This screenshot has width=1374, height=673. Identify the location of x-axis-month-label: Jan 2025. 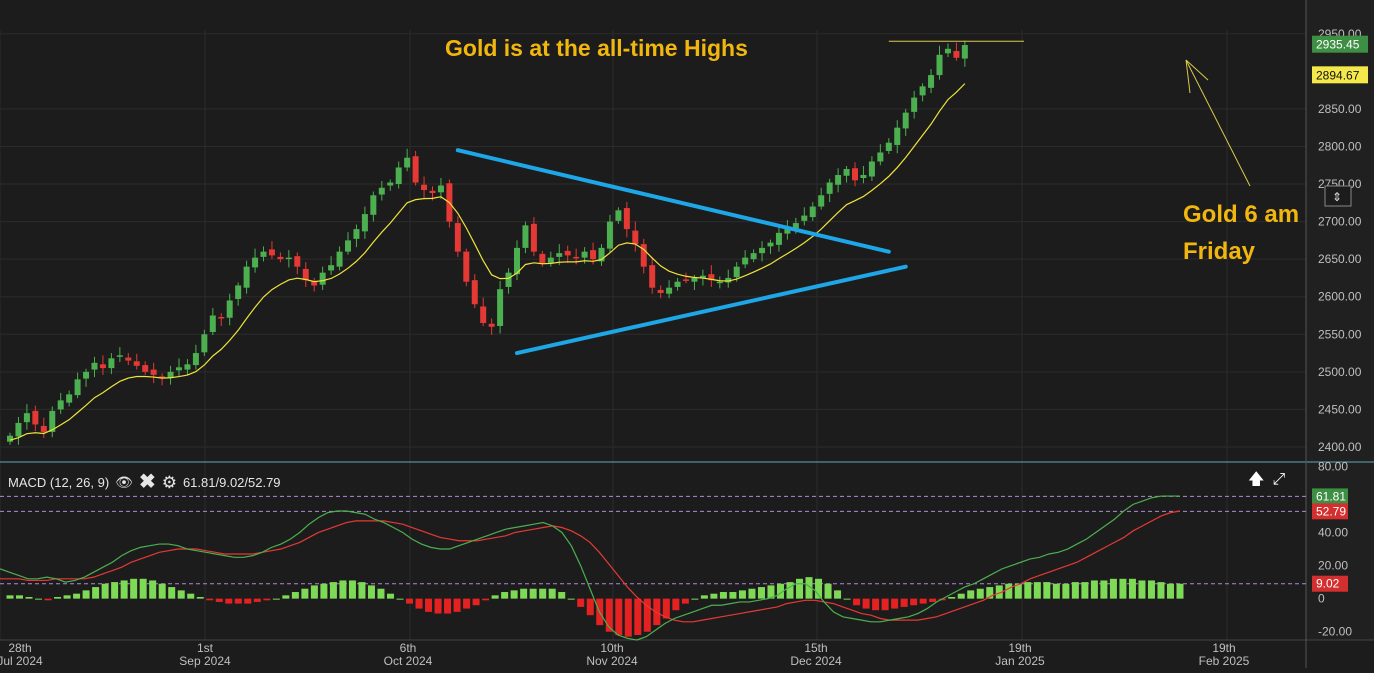
(1020, 661).